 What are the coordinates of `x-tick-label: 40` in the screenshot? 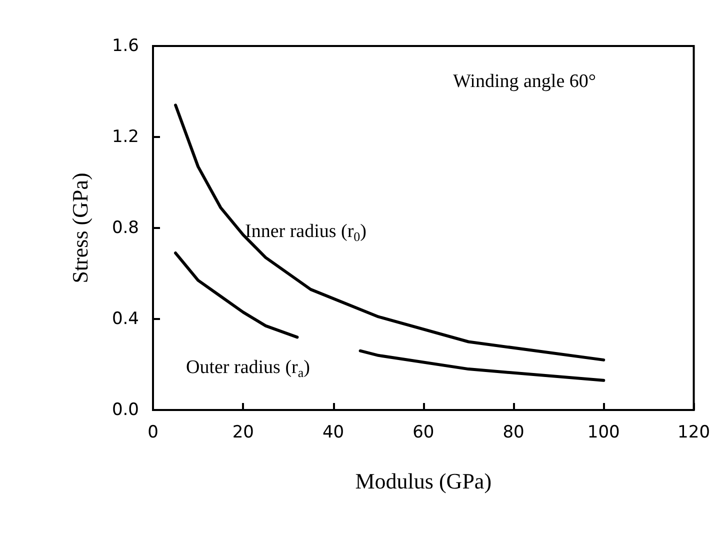 It's located at (333, 432).